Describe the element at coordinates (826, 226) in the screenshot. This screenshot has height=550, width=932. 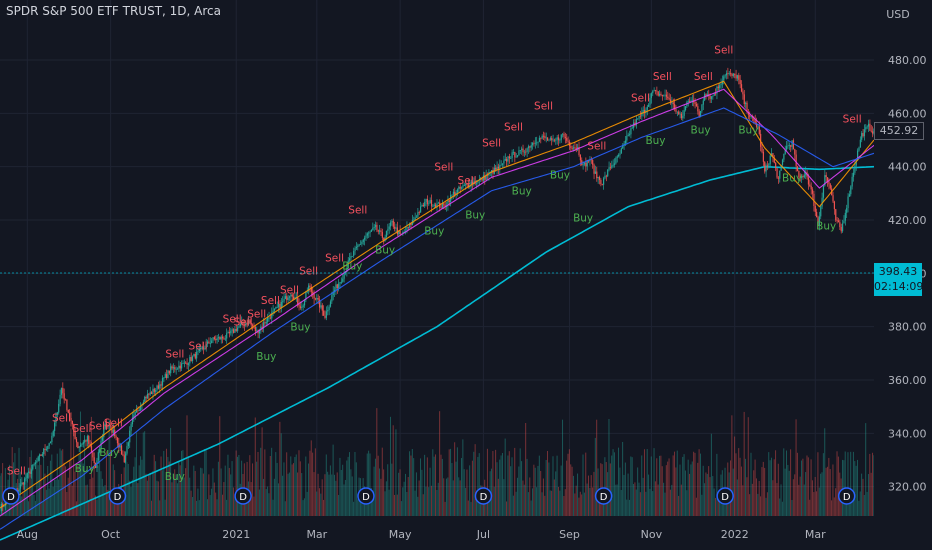
I see `buy-signal-label: Buy` at that location.